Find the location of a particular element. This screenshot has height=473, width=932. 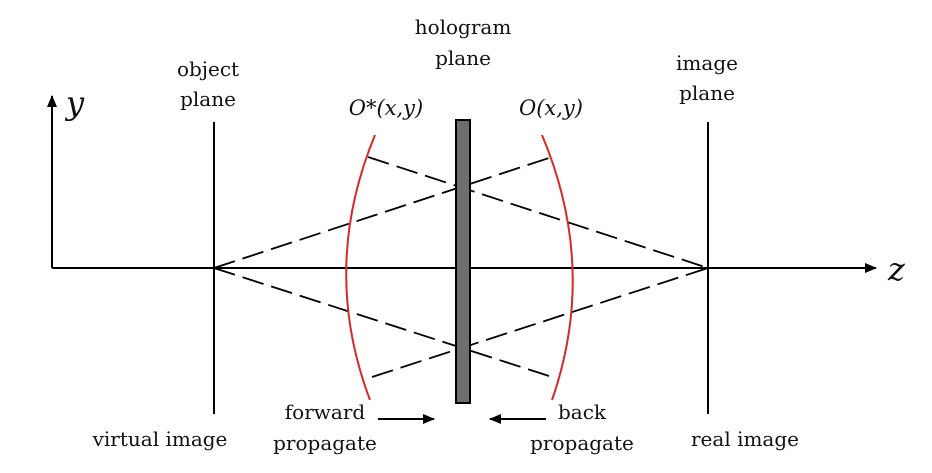

object-plane-label-line1: object is located at coordinates (208, 69).